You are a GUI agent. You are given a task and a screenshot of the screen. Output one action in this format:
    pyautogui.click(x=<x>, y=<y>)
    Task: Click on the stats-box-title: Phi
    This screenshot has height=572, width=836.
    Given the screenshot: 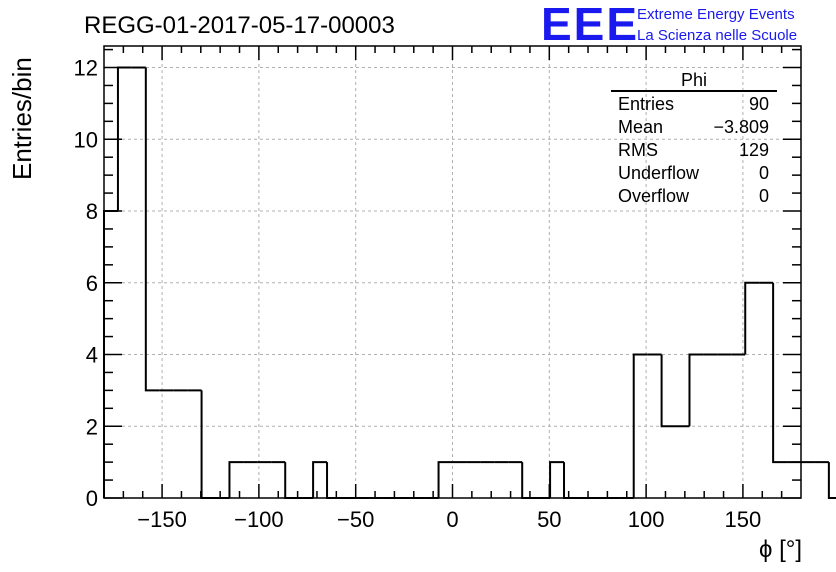 What is the action you would take?
    pyautogui.click(x=694, y=80)
    